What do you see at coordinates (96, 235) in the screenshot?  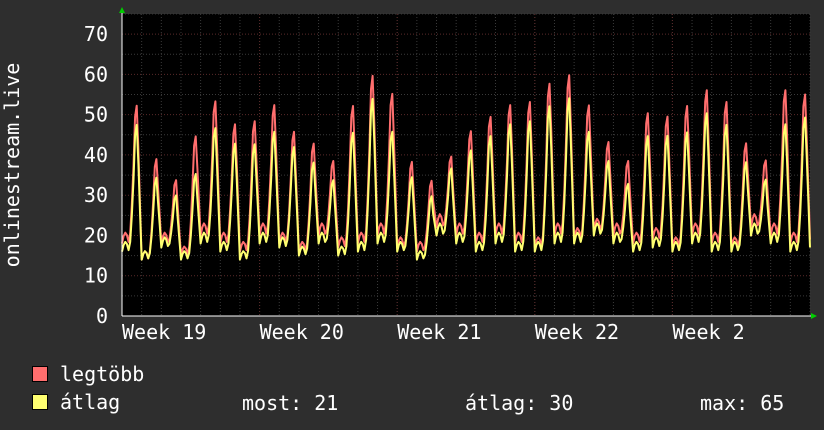 I see `y-tick-label: 20` at bounding box center [96, 235].